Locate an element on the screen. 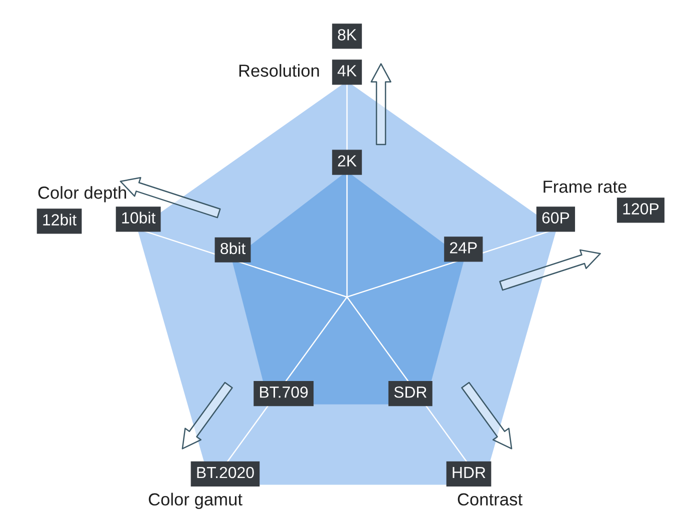 This screenshot has width=688, height=529. spoke-label: Resolution is located at coordinates (279, 70).